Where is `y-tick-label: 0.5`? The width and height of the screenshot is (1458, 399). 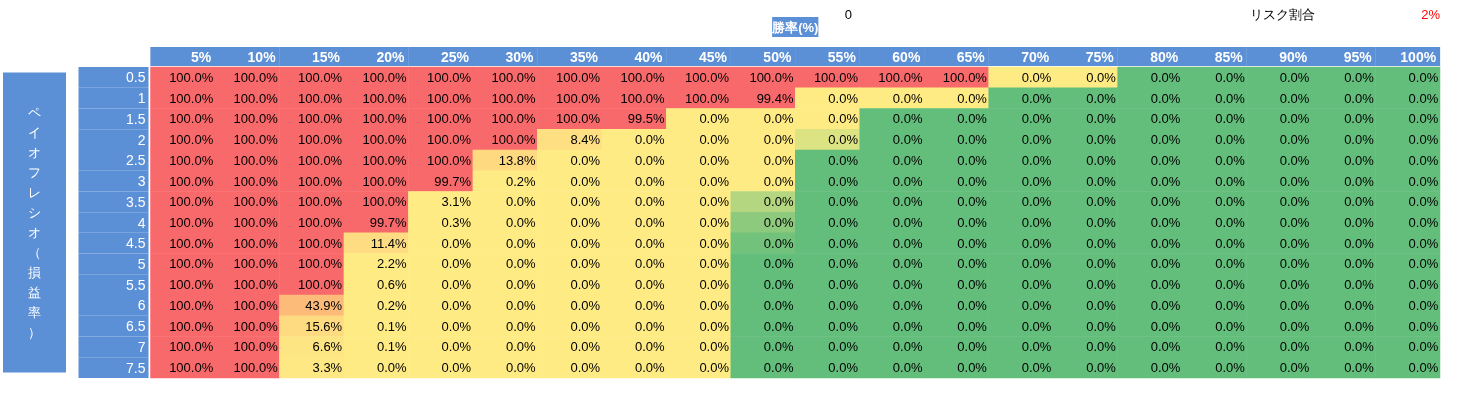
y-tick-label: 0.5 is located at coordinates (136, 77).